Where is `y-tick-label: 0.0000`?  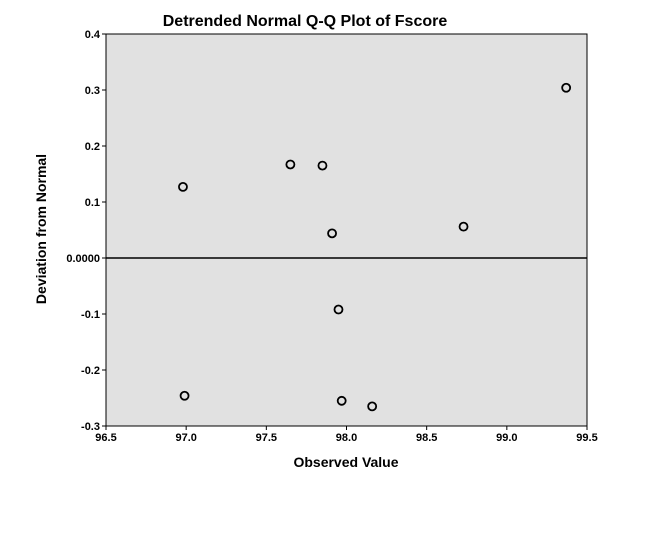 y-tick-label: 0.0000 is located at coordinates (83, 259).